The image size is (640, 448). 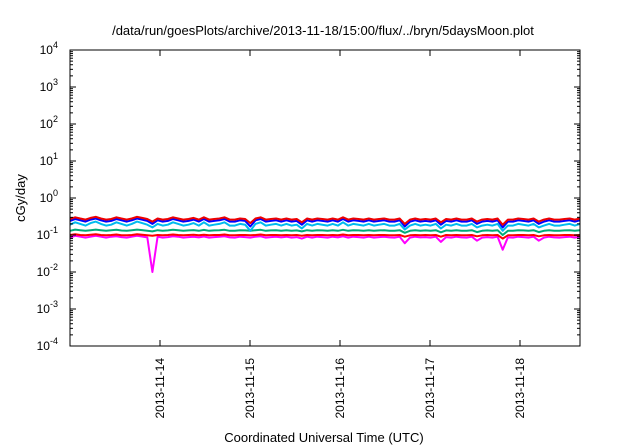 I want to click on x-tick: 2013-11-16, so click(x=340, y=234).